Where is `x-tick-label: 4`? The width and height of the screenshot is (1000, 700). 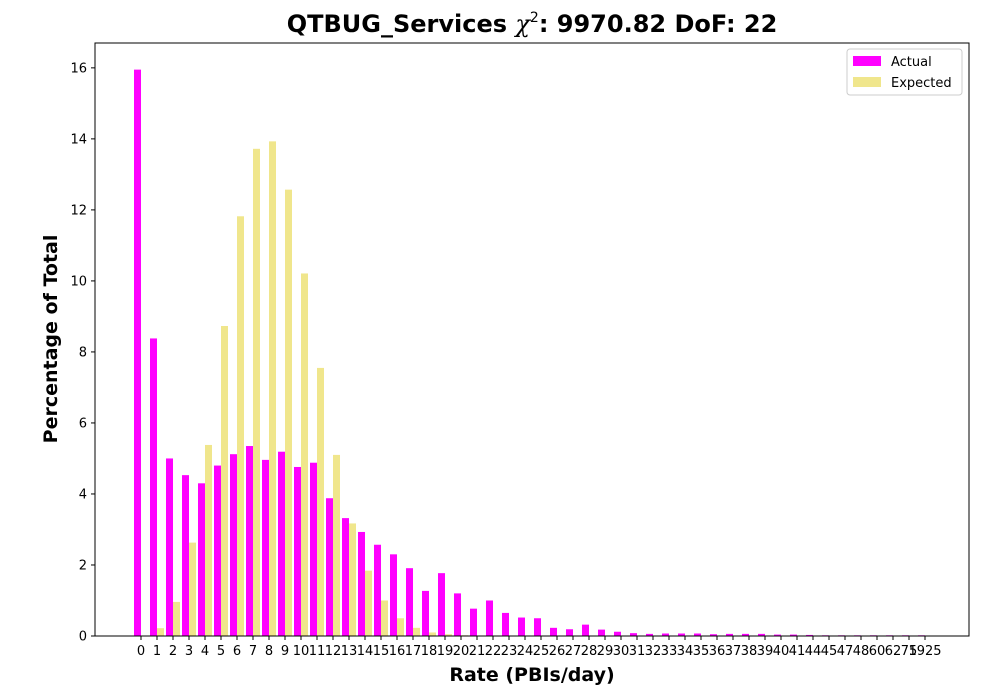
x-tick-label: 4 is located at coordinates (205, 651).